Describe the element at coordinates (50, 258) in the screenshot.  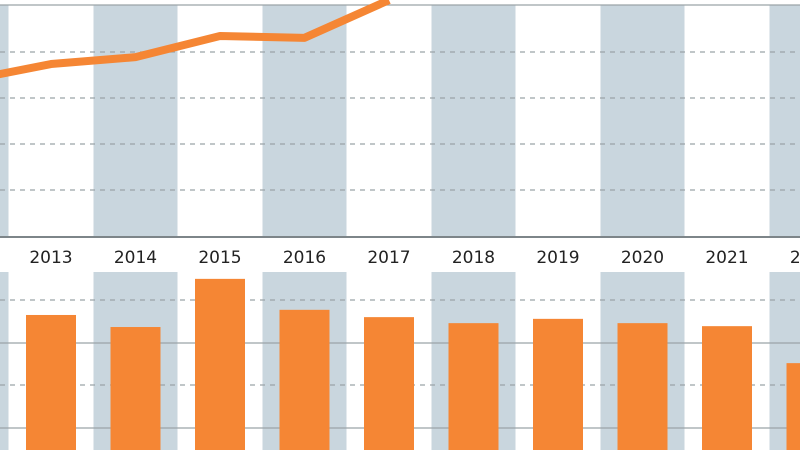
I see `tick-label-2013: 2013` at that location.